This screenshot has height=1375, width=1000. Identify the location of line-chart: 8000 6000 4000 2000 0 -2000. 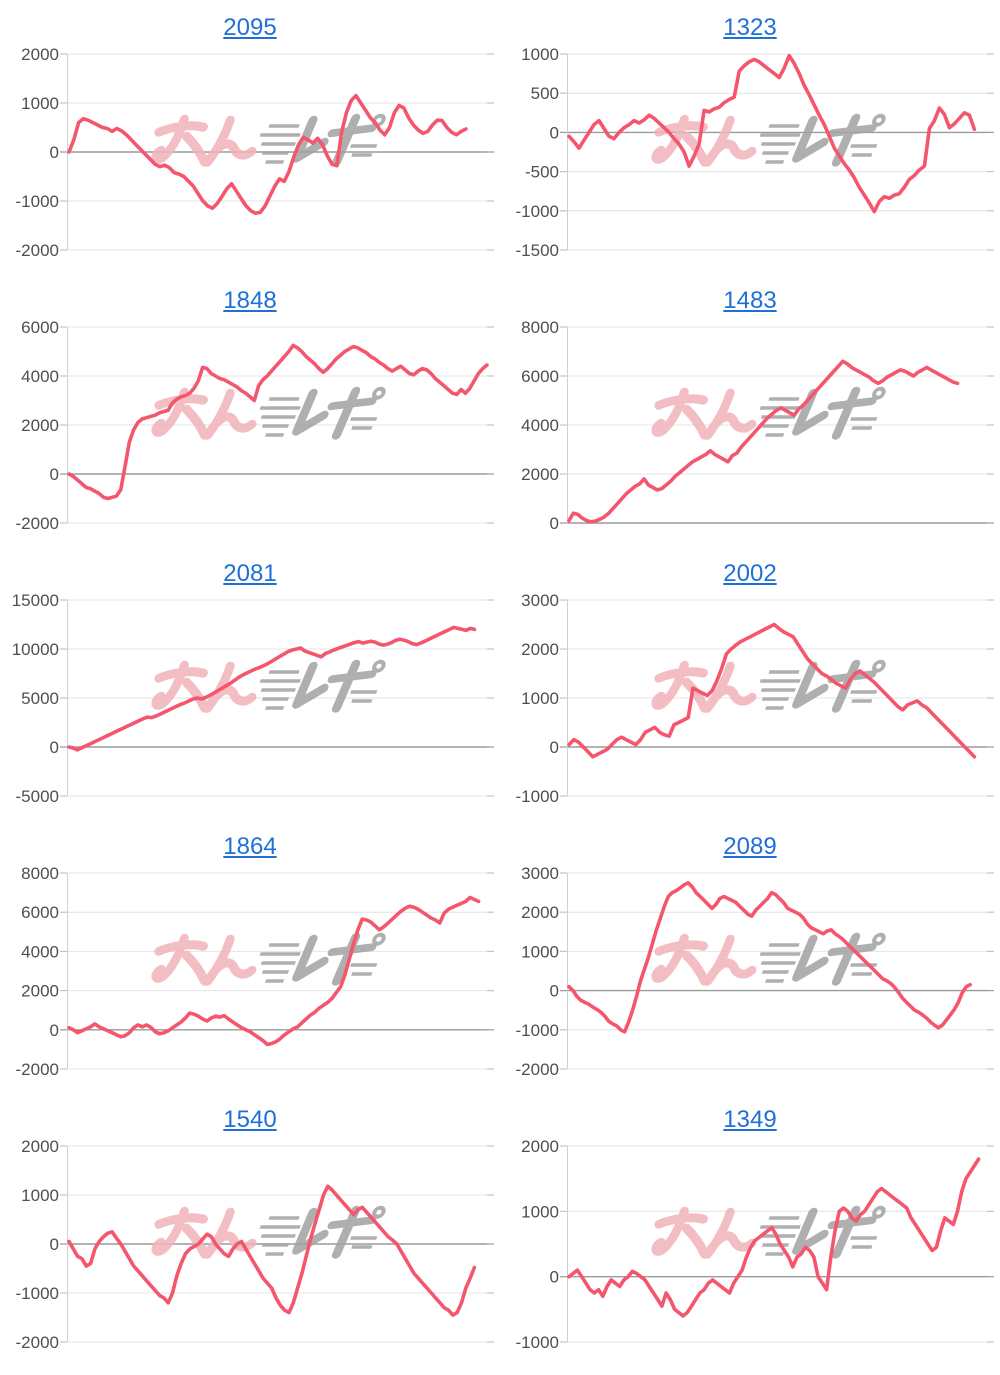
(255, 971).